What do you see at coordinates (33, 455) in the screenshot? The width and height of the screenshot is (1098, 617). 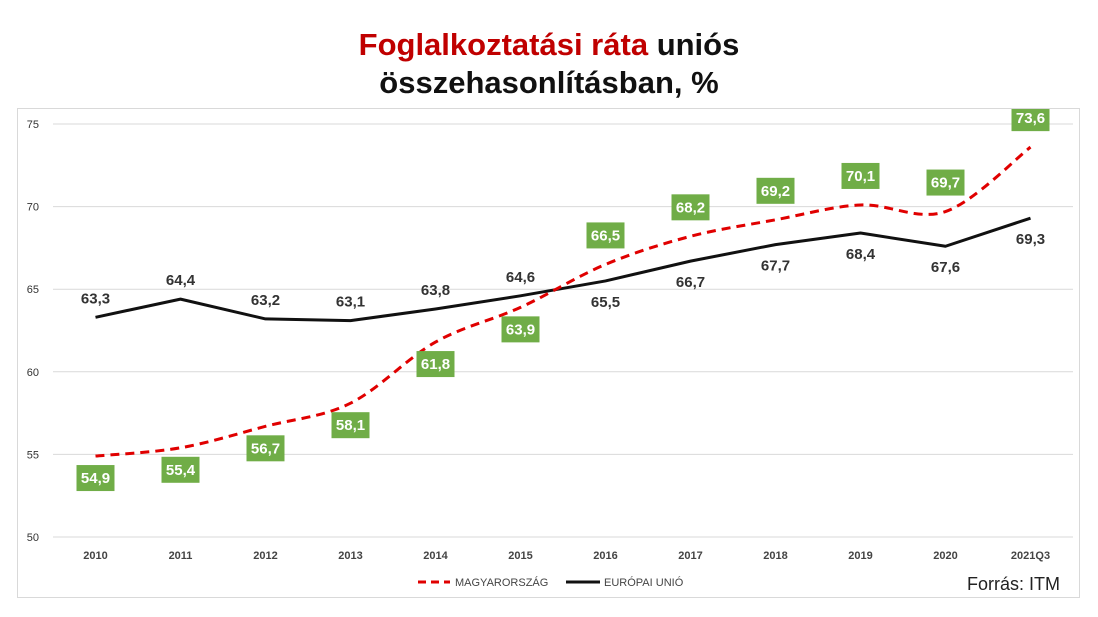 I see `y-tick-label: 55` at bounding box center [33, 455].